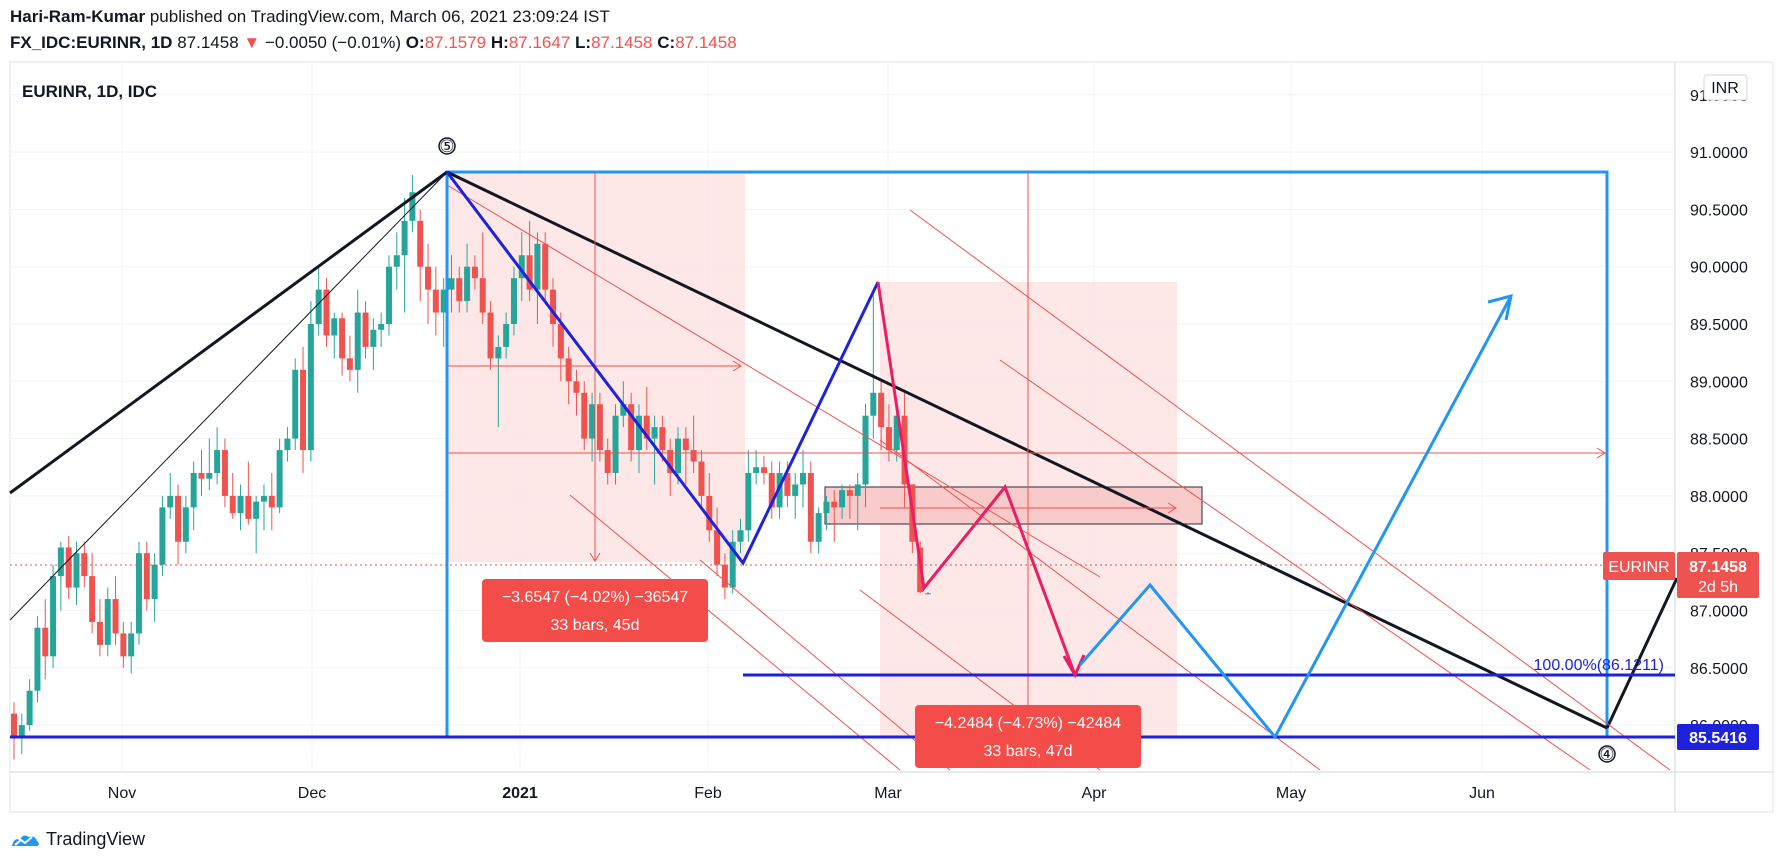 Image resolution: width=1783 pixels, height=868 pixels. Describe the element at coordinates (1719, 210) in the screenshot. I see `price-tick-label: 90.5000` at that location.